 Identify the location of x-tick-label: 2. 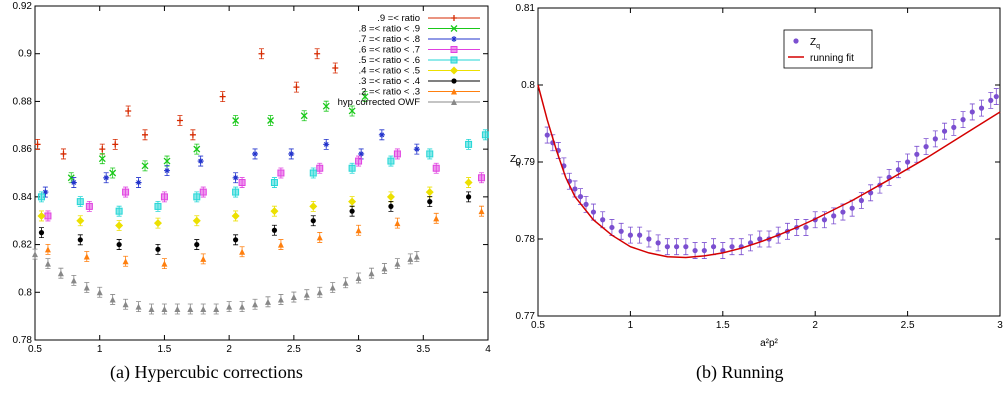
(815, 325).